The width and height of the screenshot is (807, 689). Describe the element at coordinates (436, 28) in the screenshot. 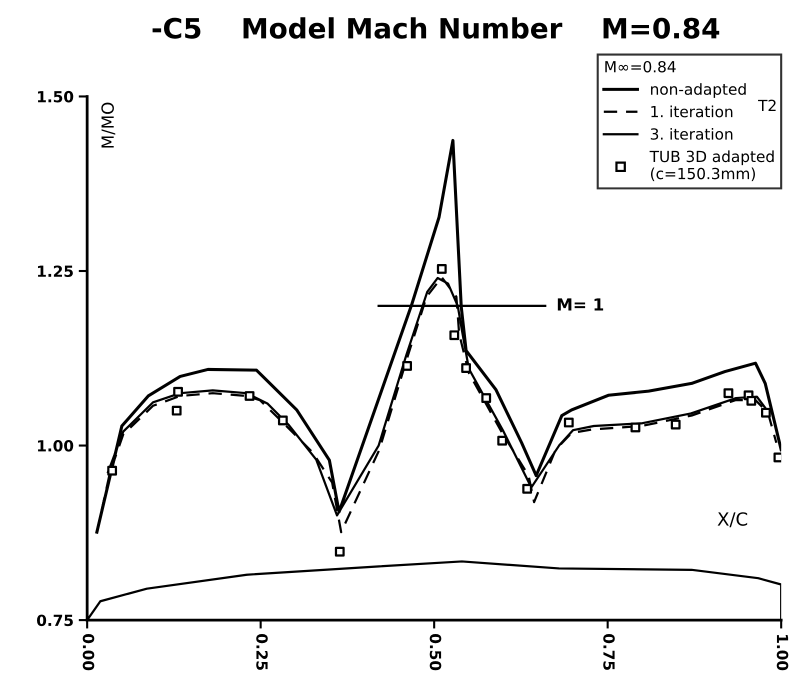

I see `chart-title: -C5 Model Mach Number M=0.84` at that location.